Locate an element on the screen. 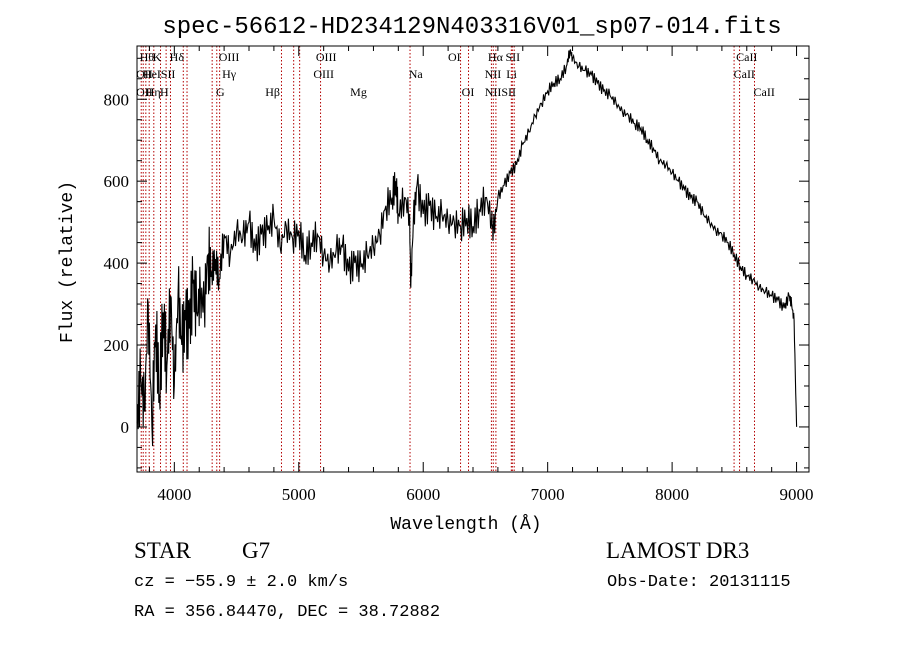  line-label: Hα is located at coordinates (496, 57).